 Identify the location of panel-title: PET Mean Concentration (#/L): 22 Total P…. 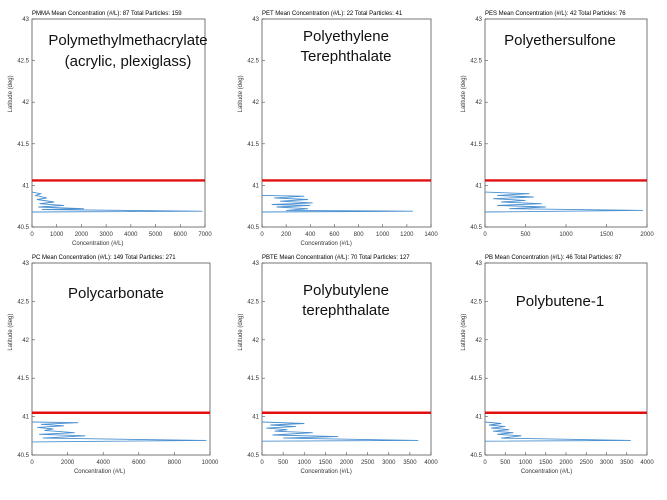
(332, 14).